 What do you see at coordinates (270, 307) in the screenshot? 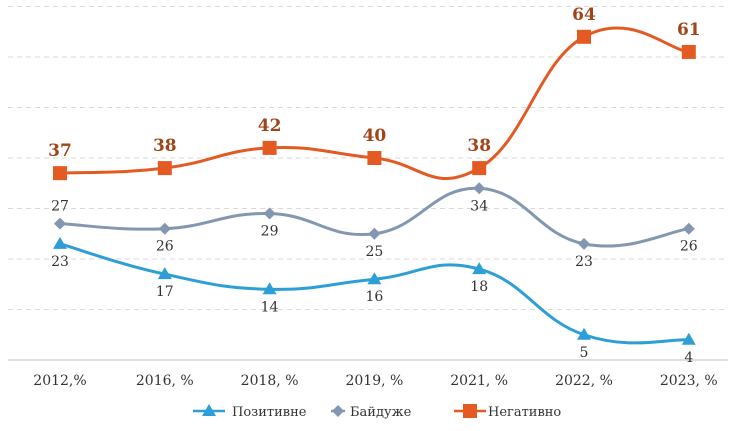
I see `data-label: 14` at bounding box center [270, 307].